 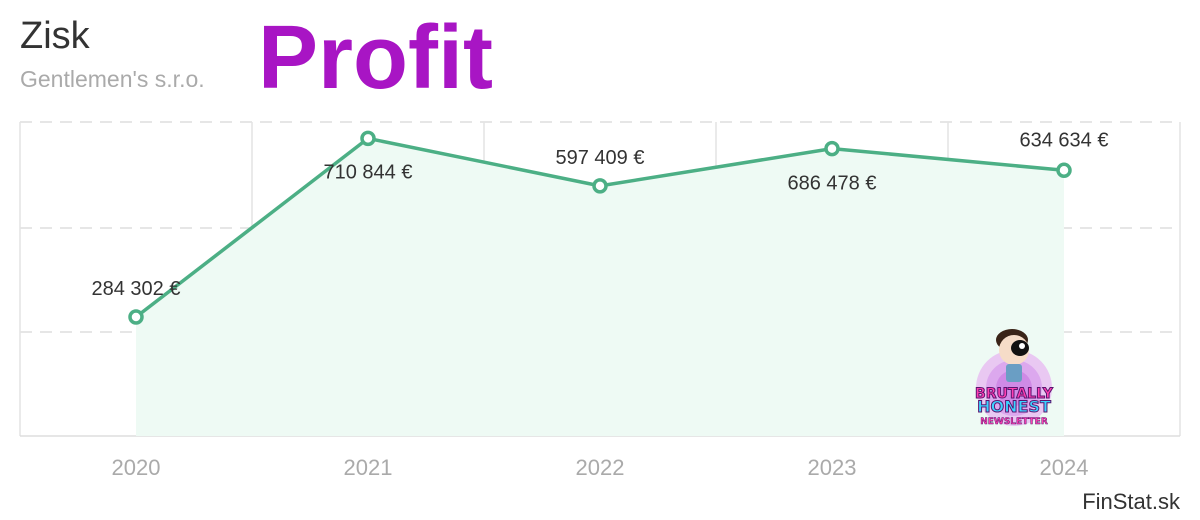 I want to click on brutally-honest-newsletter-logo: BRUTALLY HONEST NEWSLETTER, so click(x=1014, y=378).